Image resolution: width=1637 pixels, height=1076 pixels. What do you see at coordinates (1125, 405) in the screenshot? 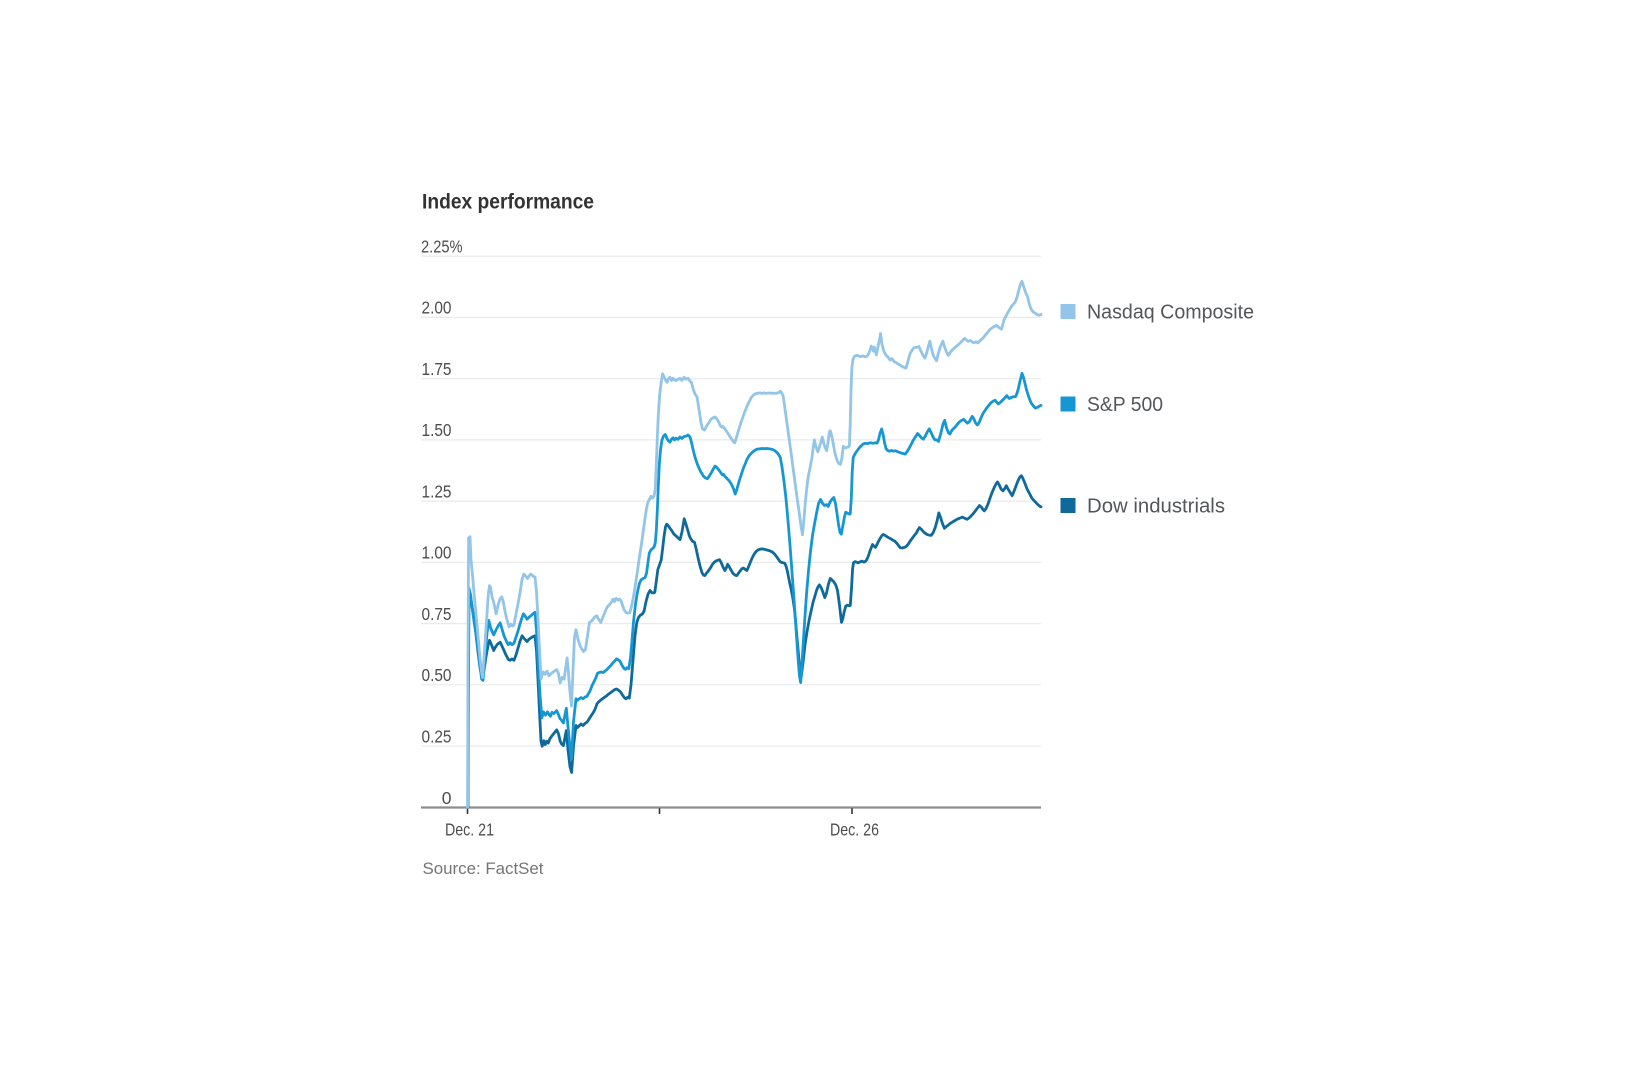
I see `svg-text: S&P 500` at bounding box center [1125, 405].